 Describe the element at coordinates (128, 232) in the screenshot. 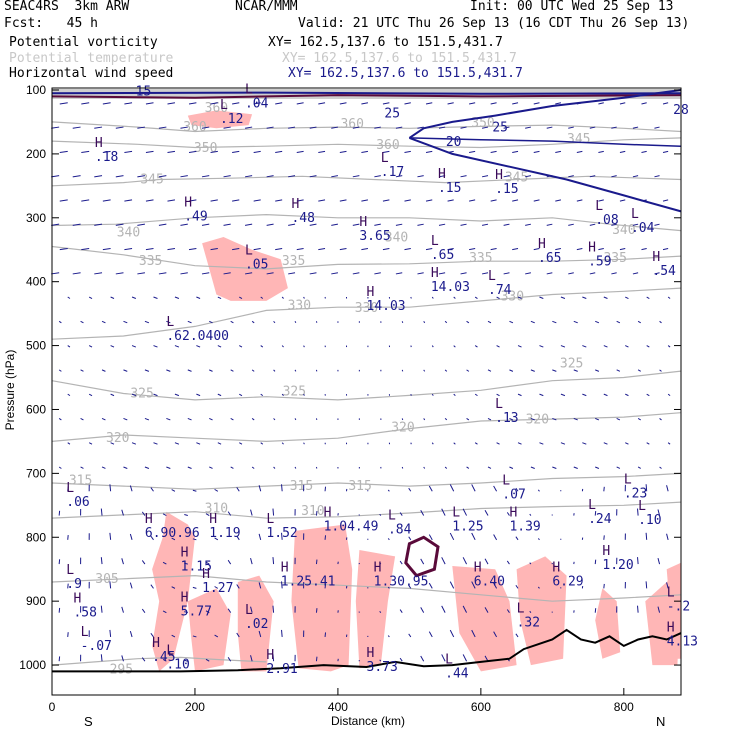

I see `theta-label-340-0: 340` at that location.